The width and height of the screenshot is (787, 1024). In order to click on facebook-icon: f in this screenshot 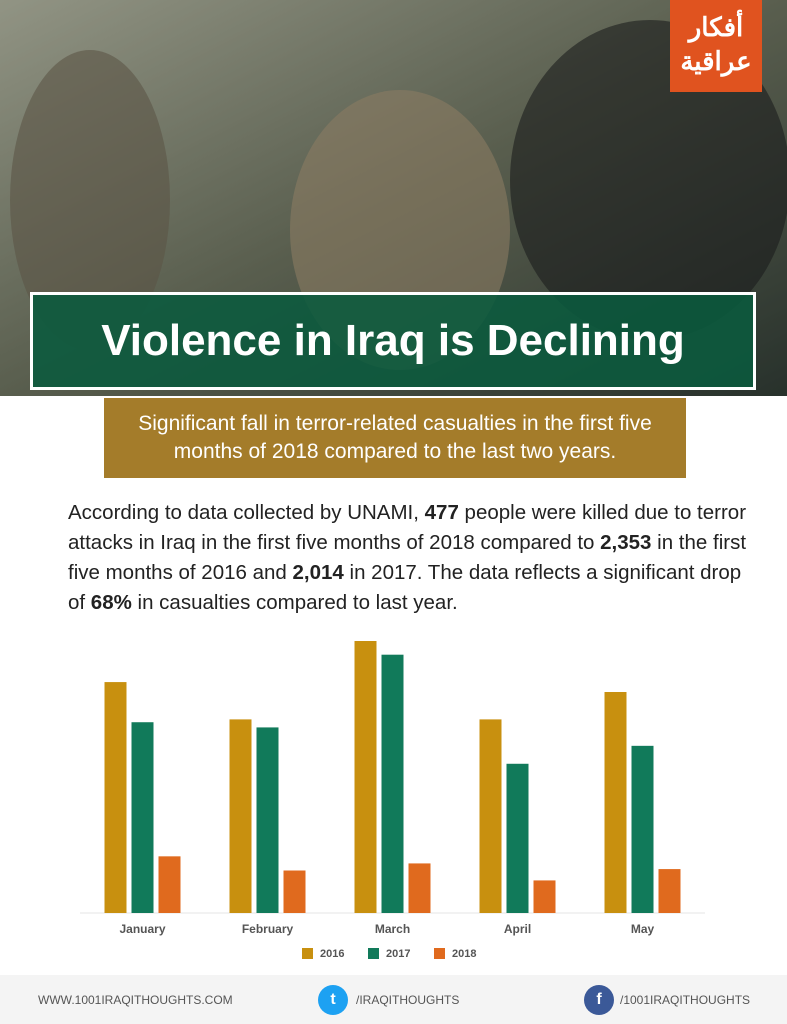, I will do `click(599, 1000)`.